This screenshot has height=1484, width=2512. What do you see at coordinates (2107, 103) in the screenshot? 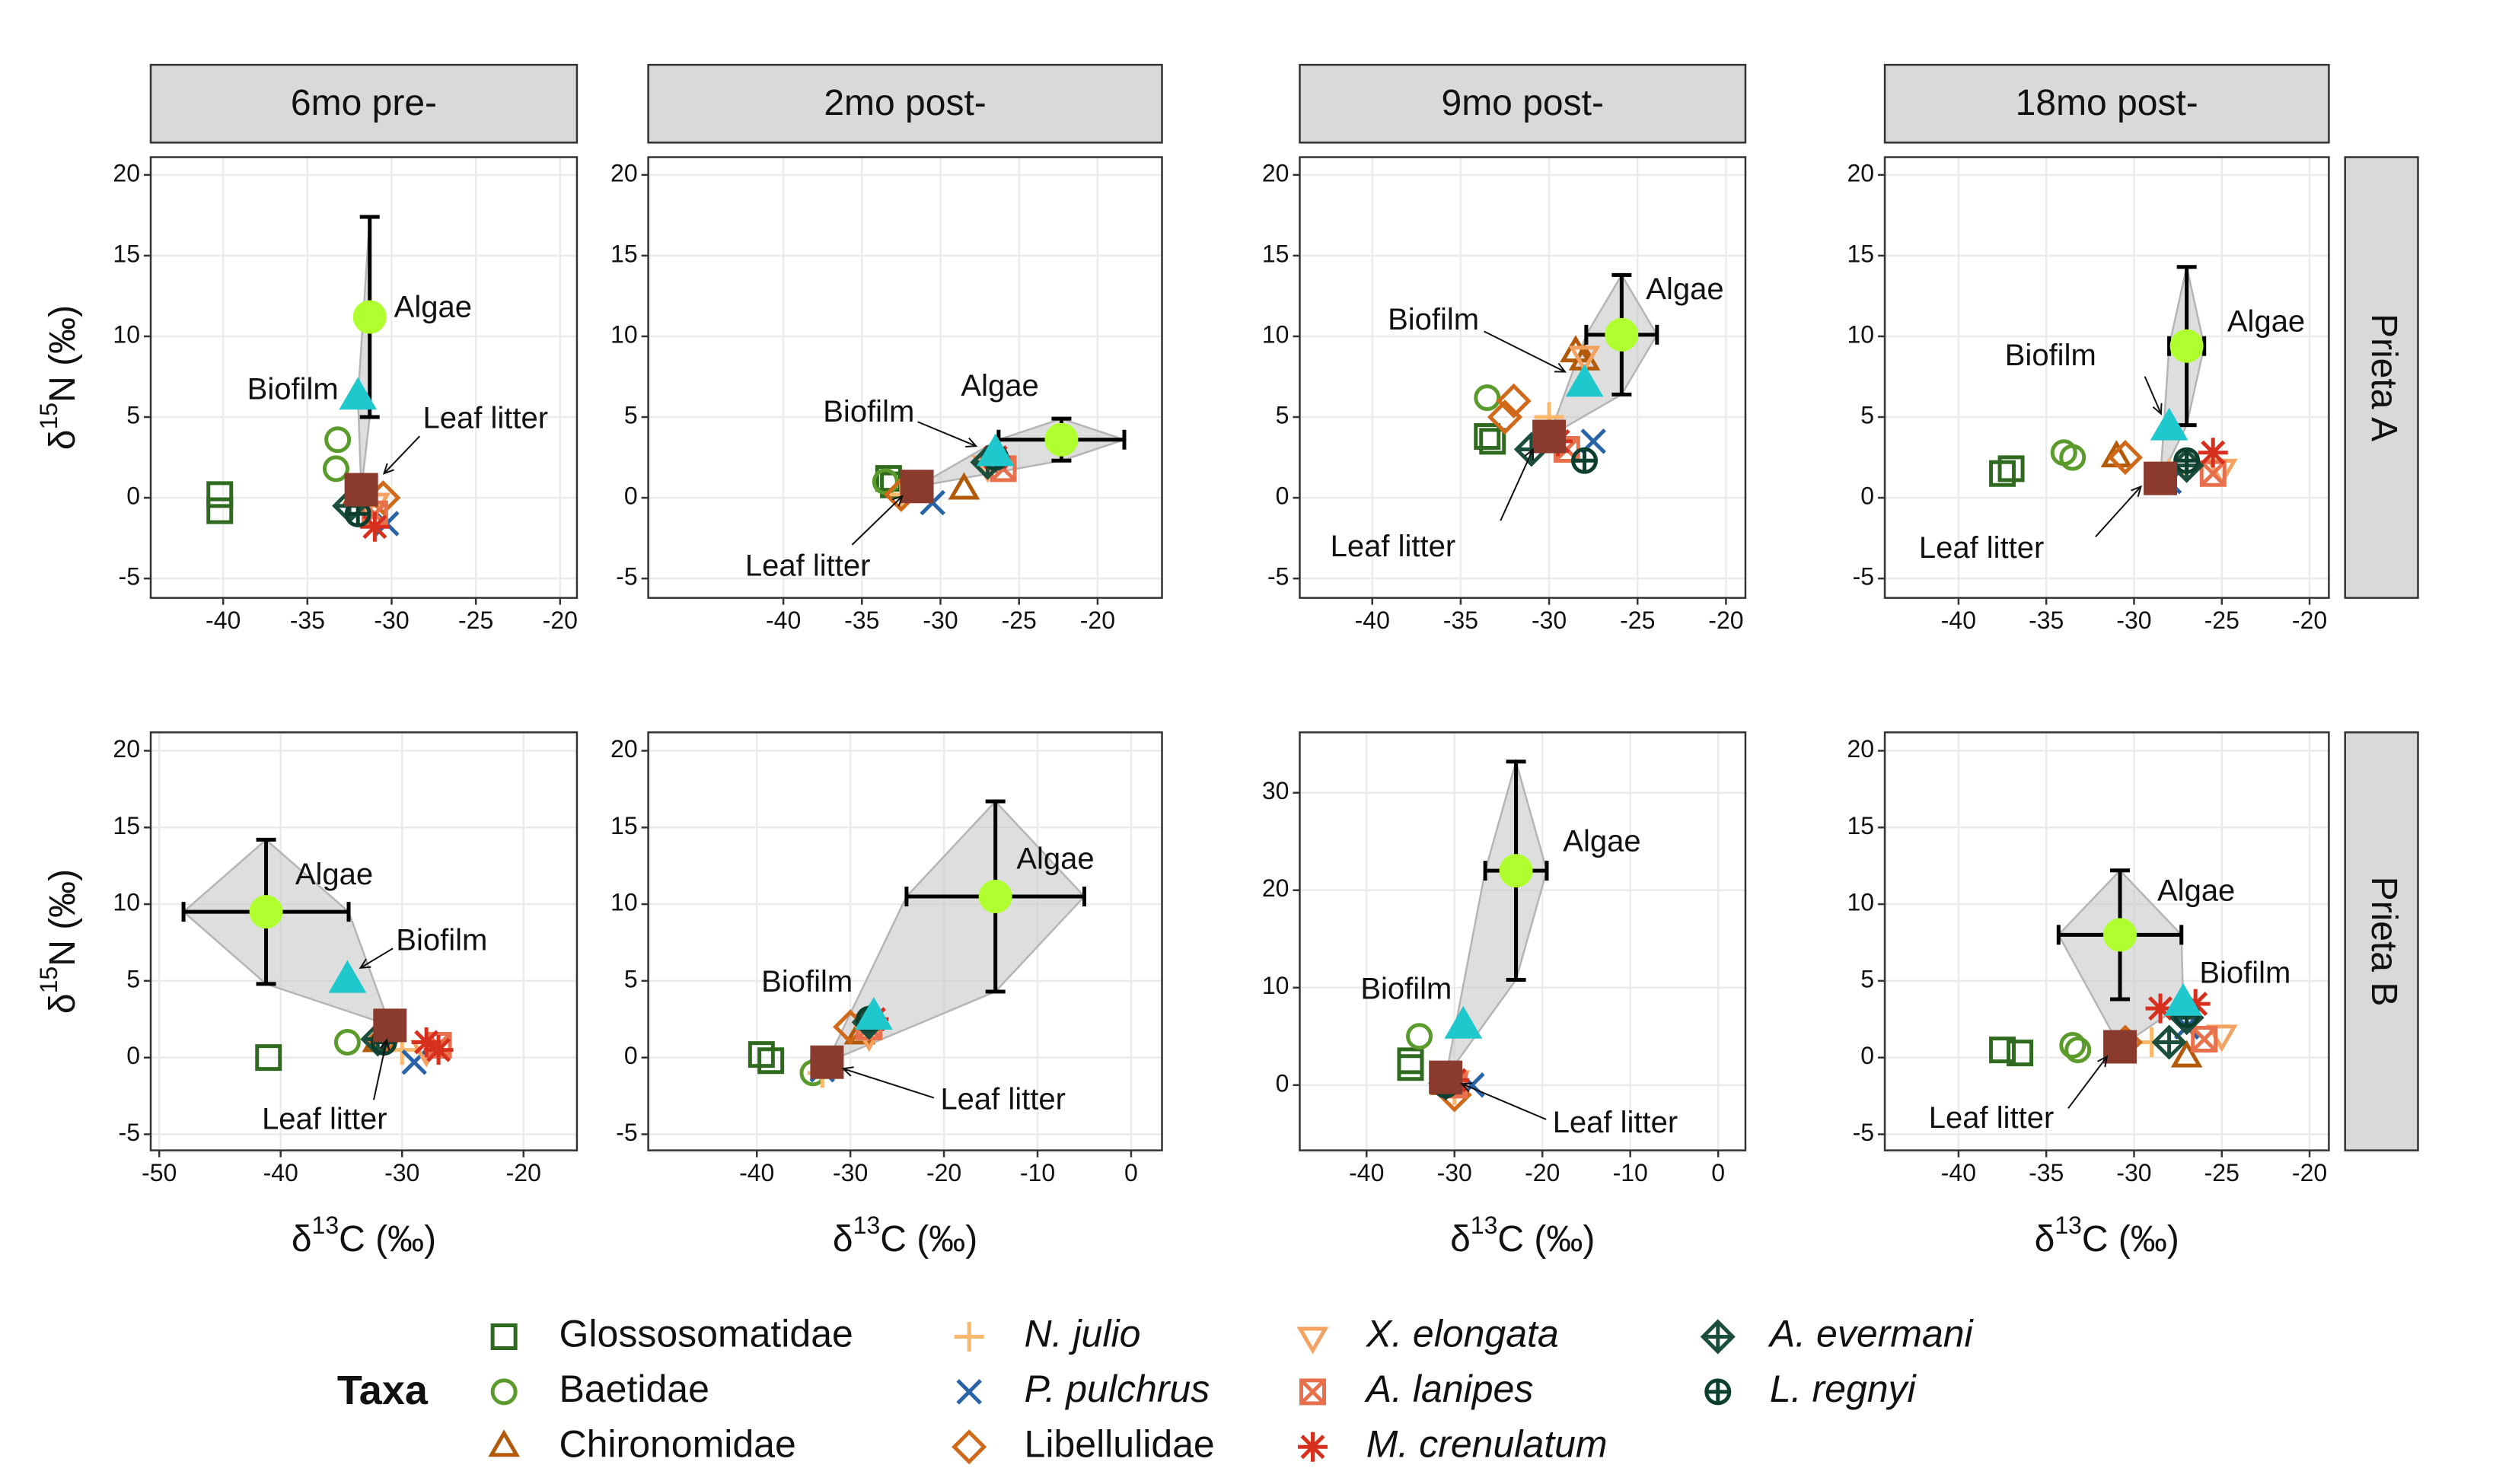
I see `column-strip-label: 18mo post-` at bounding box center [2107, 103].